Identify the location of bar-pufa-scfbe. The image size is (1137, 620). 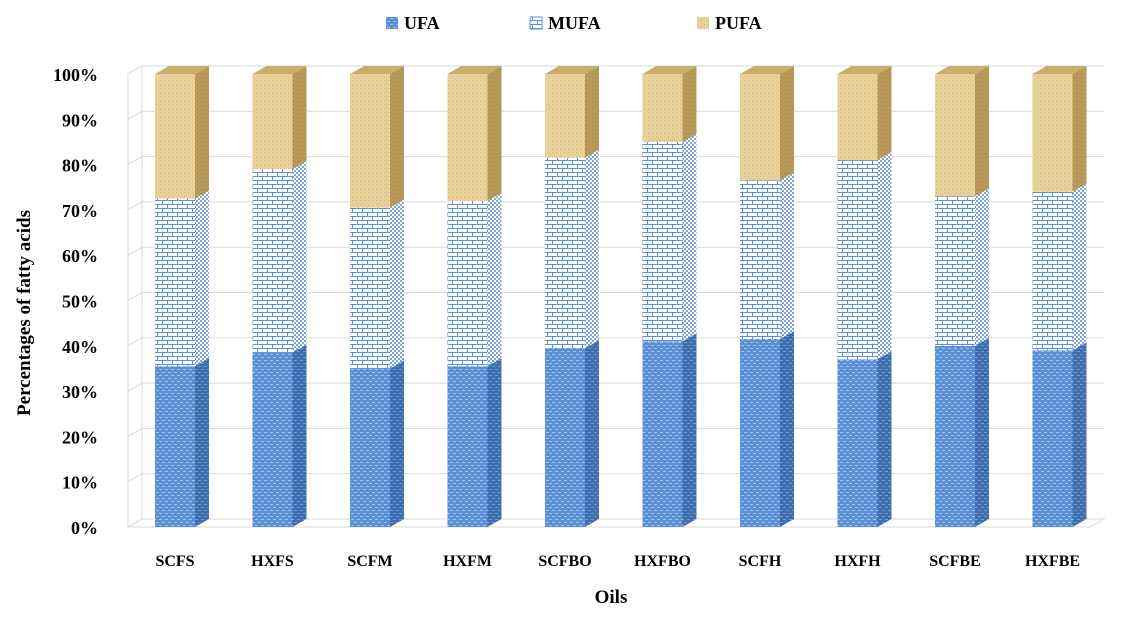
(962, 131).